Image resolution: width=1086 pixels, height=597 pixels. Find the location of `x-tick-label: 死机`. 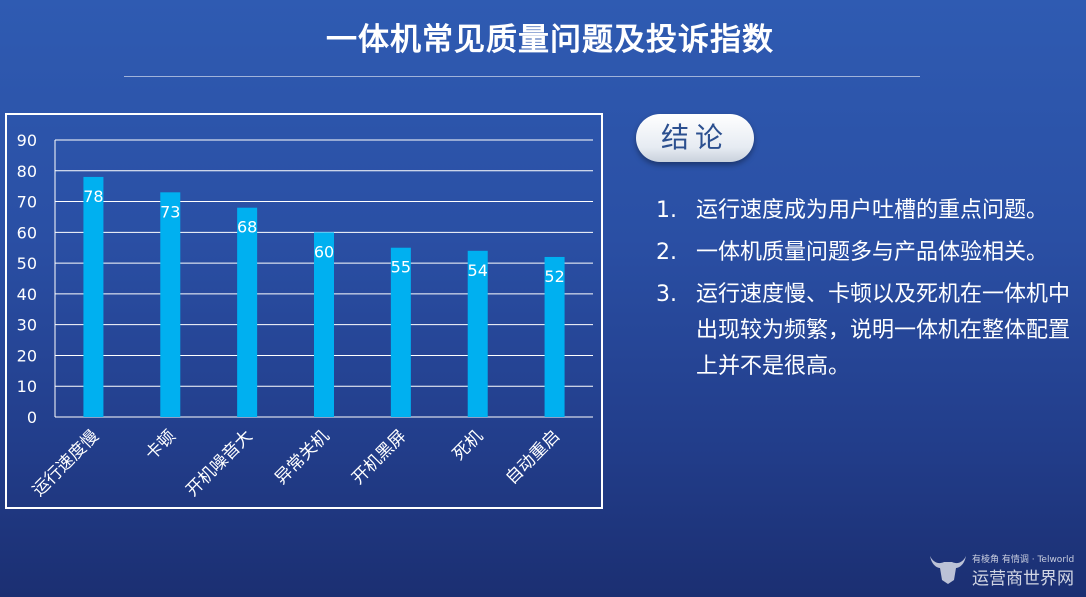

x-tick-label: 死机 is located at coordinates (468, 445).